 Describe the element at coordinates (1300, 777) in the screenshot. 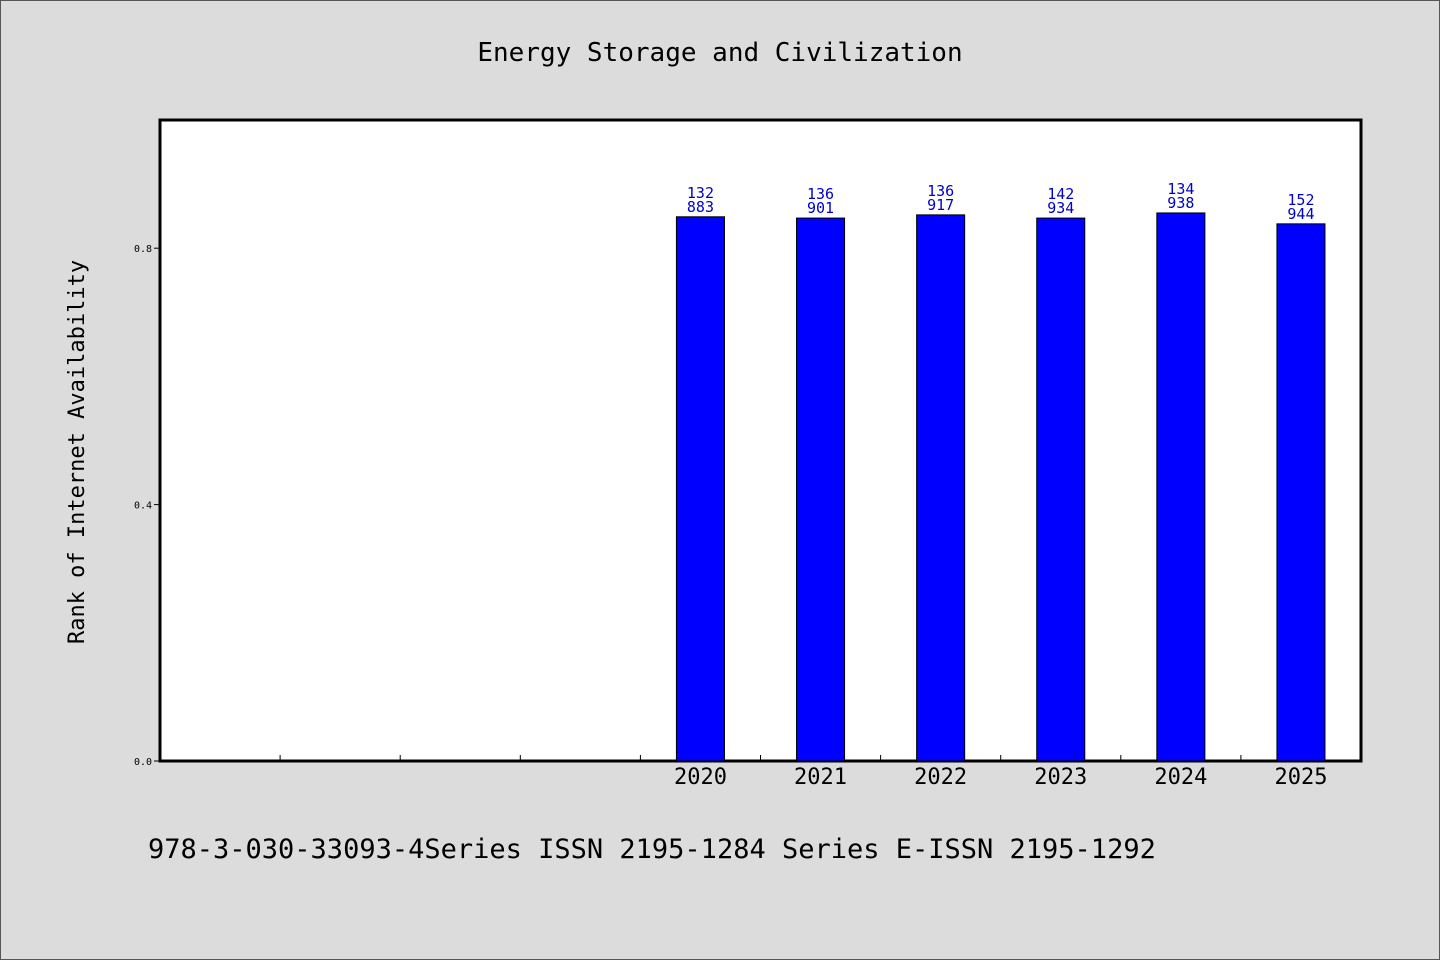

I see `x-tick-label: 2025` at that location.